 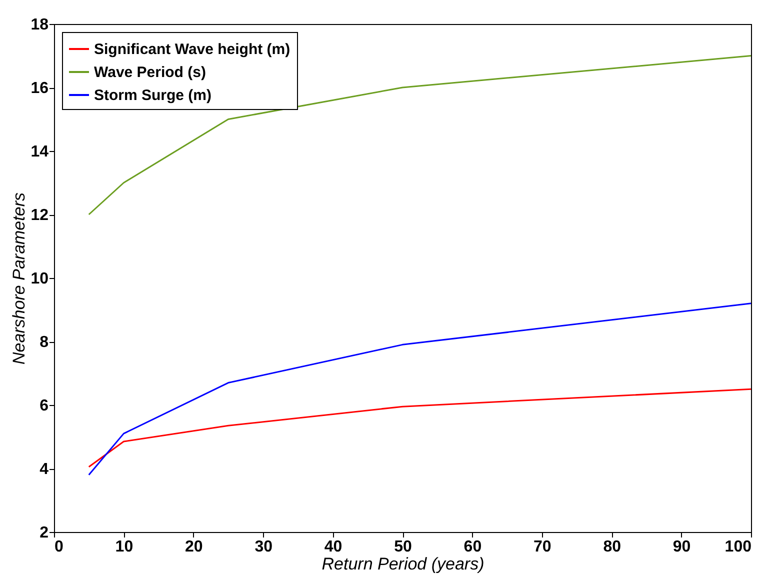 What do you see at coordinates (153, 95) in the screenshot?
I see `legend-label: Storm Surge (m)` at bounding box center [153, 95].